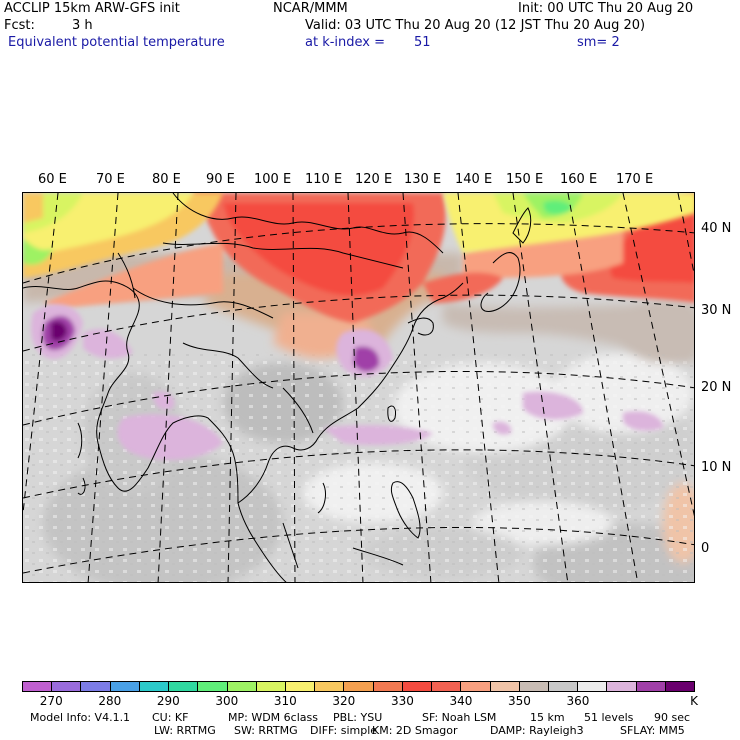  I want to click on longitude-label: 100 E, so click(273, 179).